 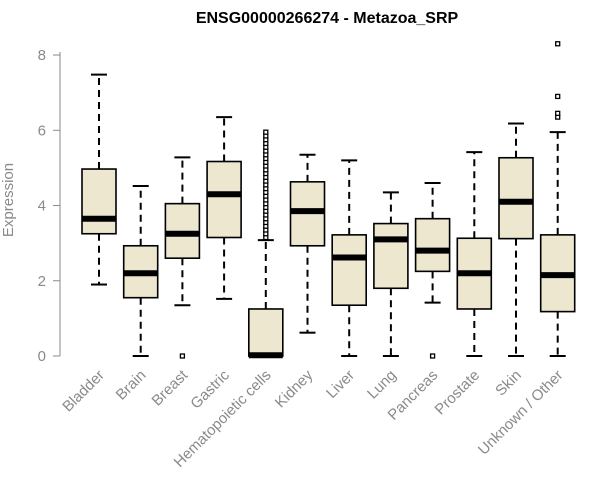 What do you see at coordinates (382, 385) in the screenshot?
I see `x-tick-label: Lung` at bounding box center [382, 385].